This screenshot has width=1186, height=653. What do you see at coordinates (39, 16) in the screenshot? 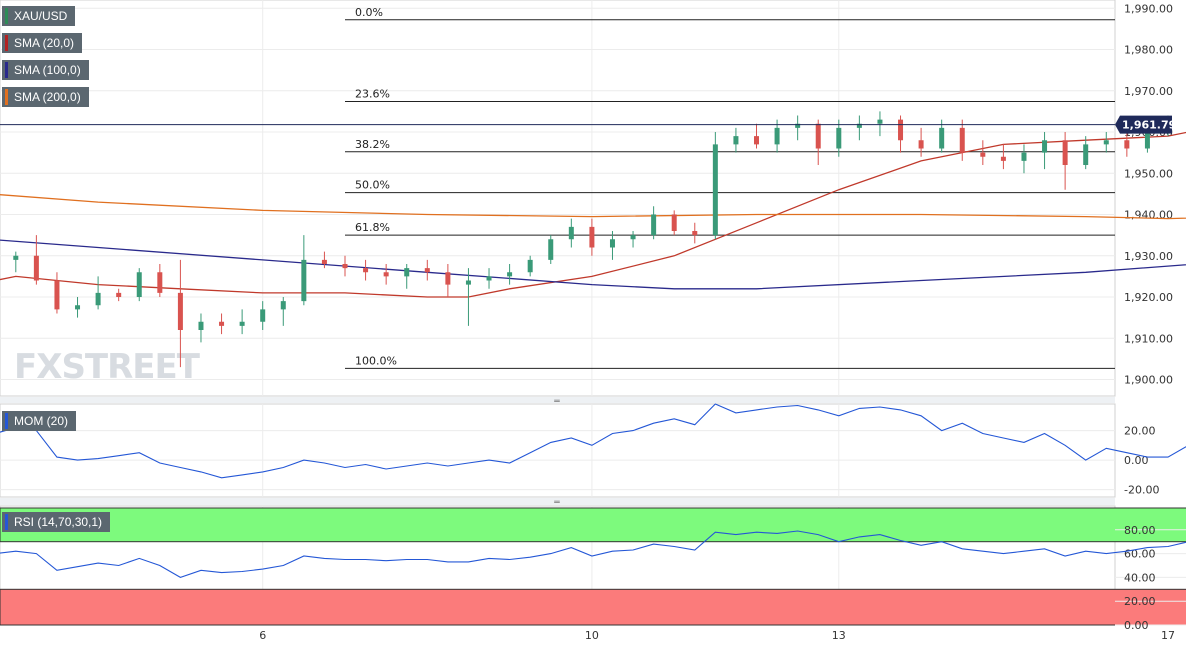
I see `legend-xauusd: XAU/USD` at bounding box center [39, 16].